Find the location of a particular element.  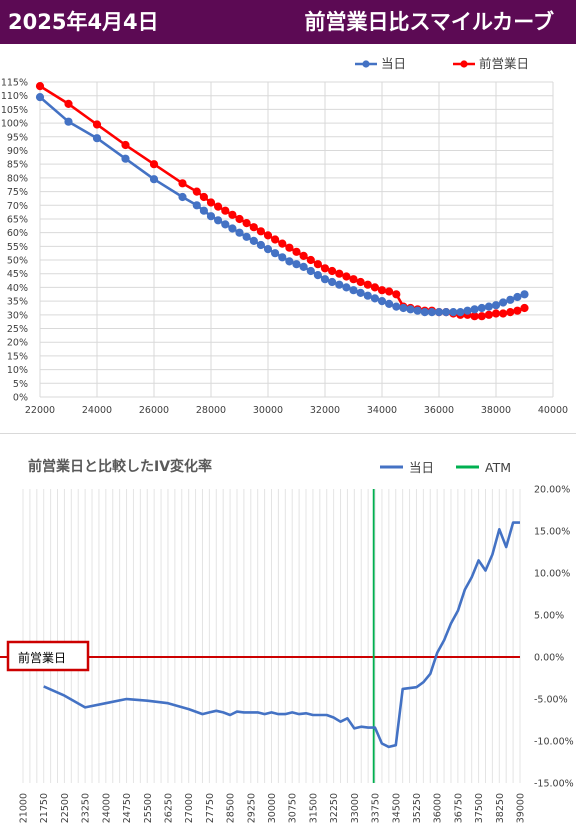

y-tick-label: 60% is located at coordinates (17, 233).